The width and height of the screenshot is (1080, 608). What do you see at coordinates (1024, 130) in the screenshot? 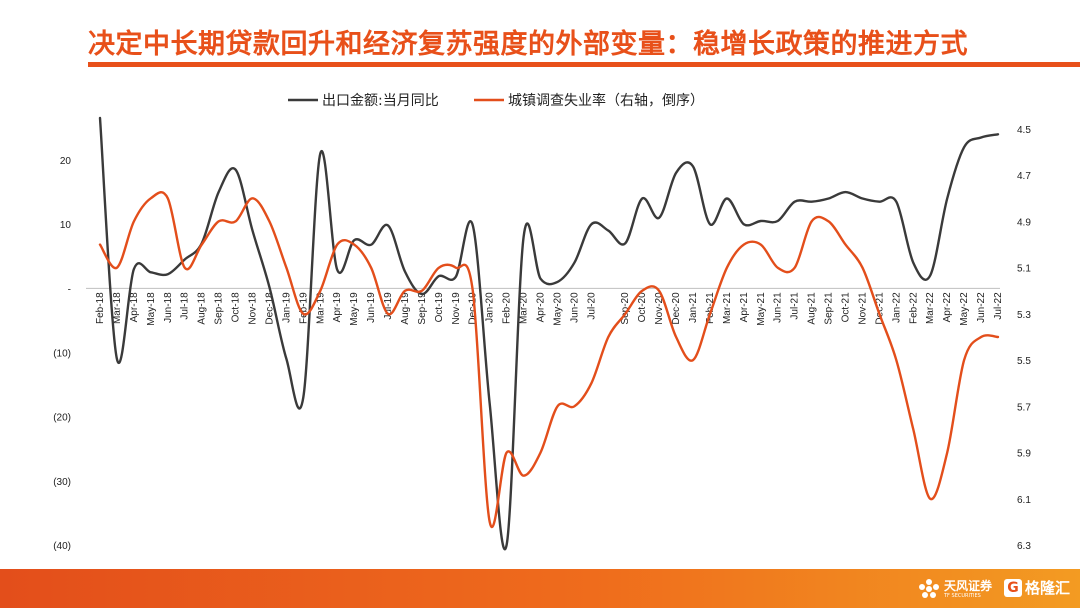
I see `right-axis-tick-label: 4.5` at bounding box center [1024, 130].